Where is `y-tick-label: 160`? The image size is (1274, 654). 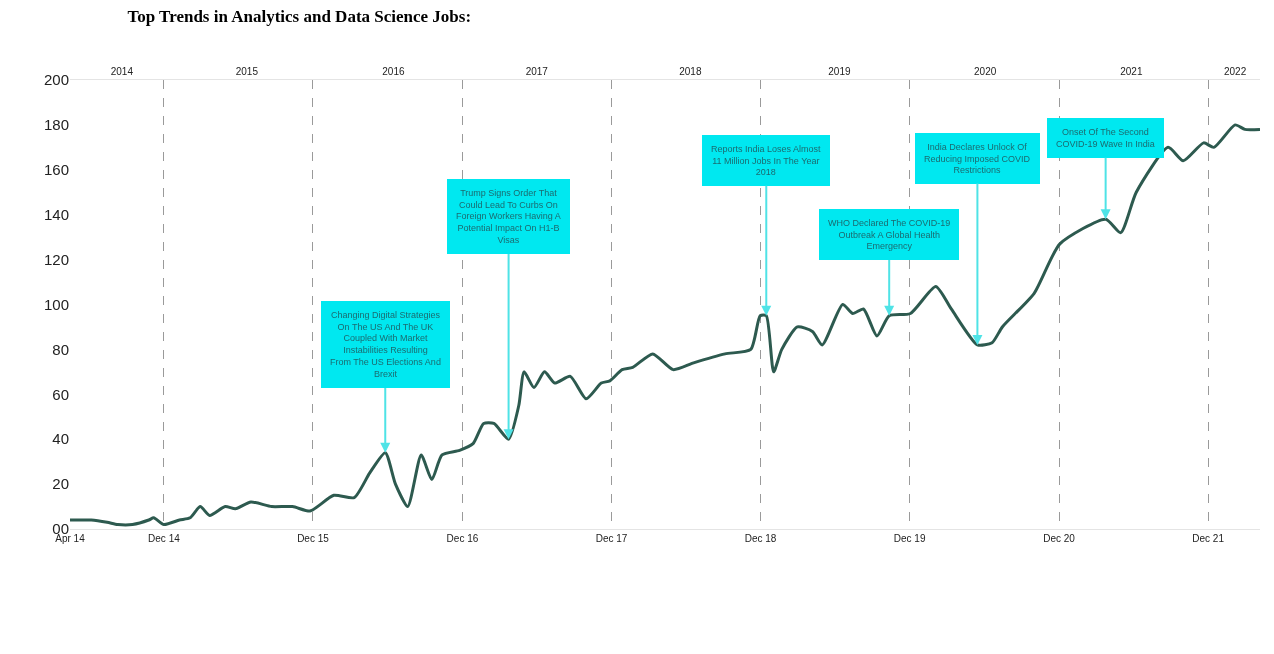
y-tick-label: 160 is located at coordinates (56, 170).